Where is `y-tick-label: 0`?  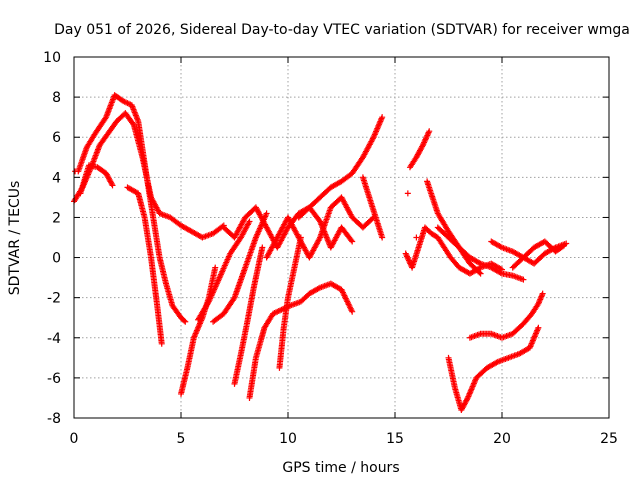 y-tick-label: 0 is located at coordinates (56, 259).